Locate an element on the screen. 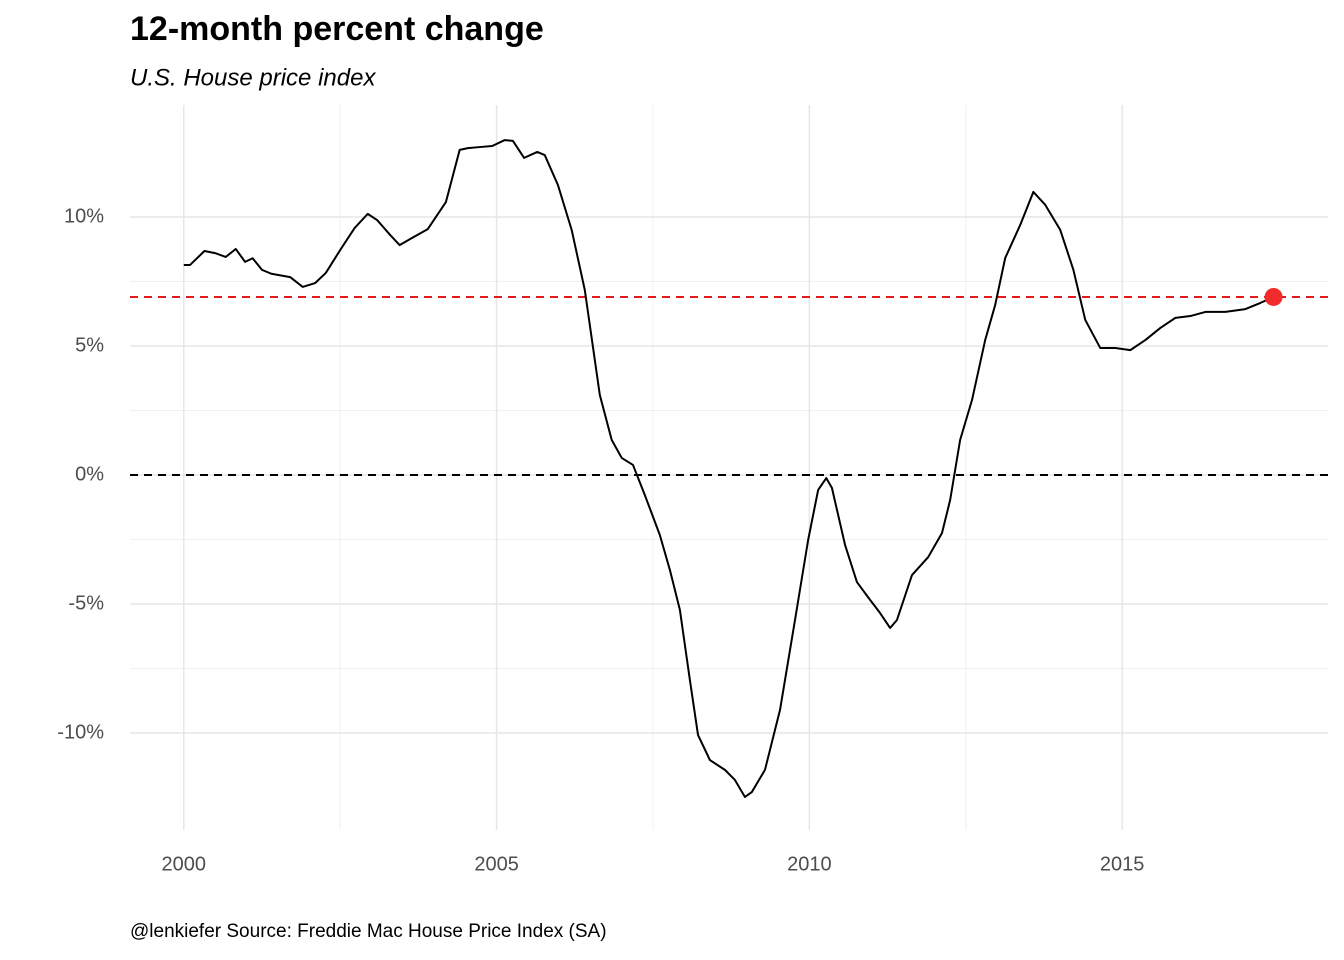 The height and width of the screenshot is (960, 1344). y-tick-label: 10% is located at coordinates (84, 216).